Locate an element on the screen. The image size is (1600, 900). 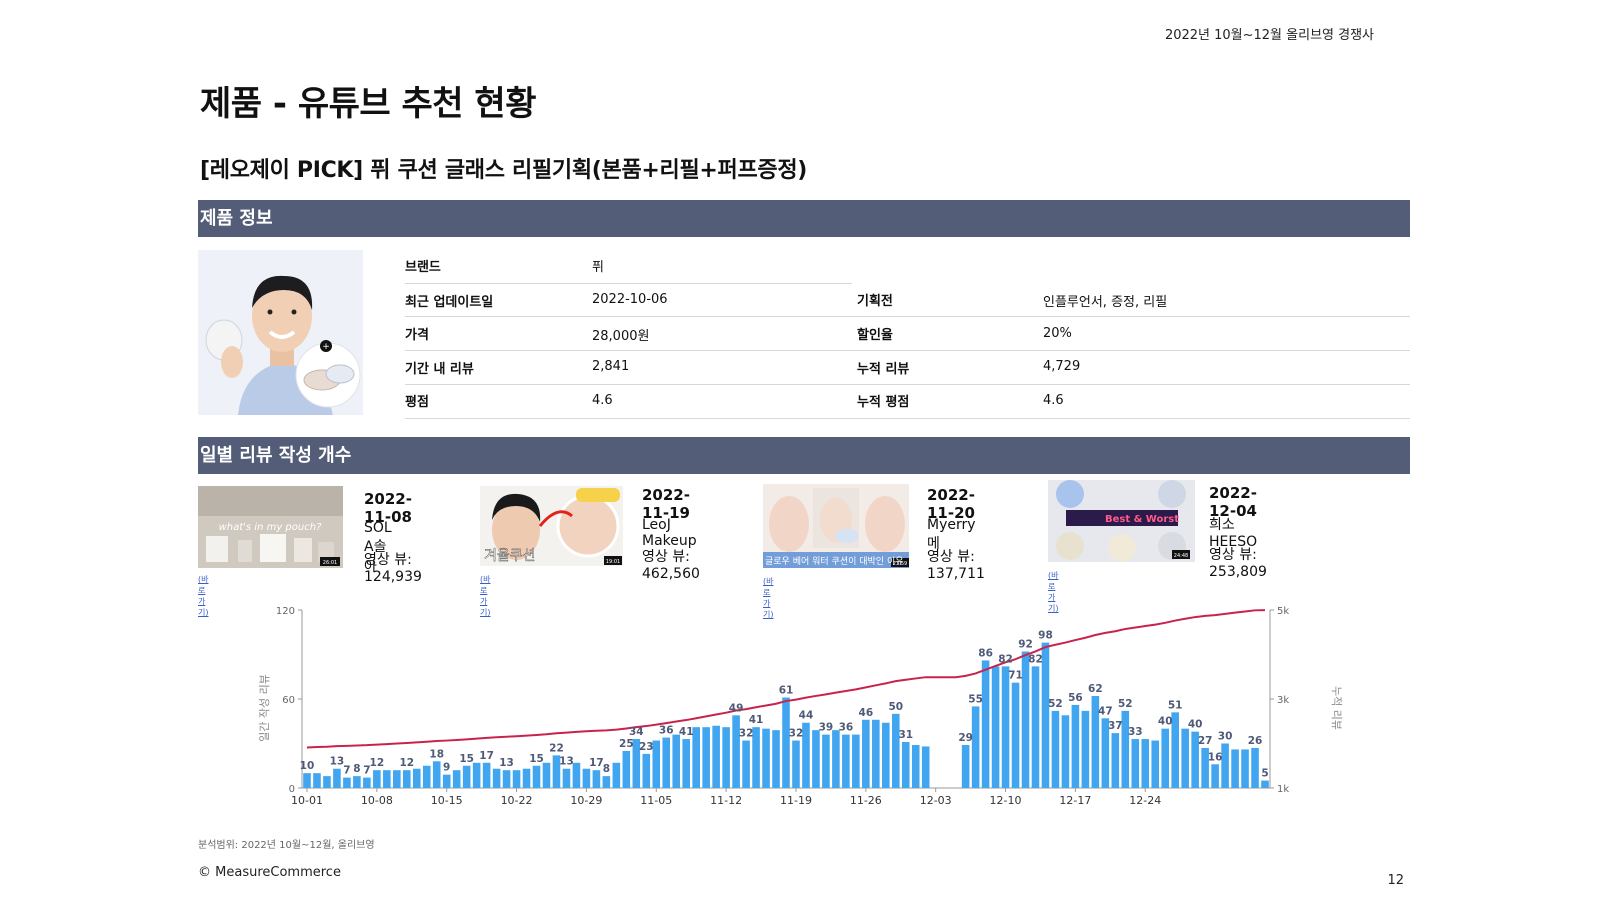
video-date-2: 2022-11-19 is located at coordinates (666, 504).